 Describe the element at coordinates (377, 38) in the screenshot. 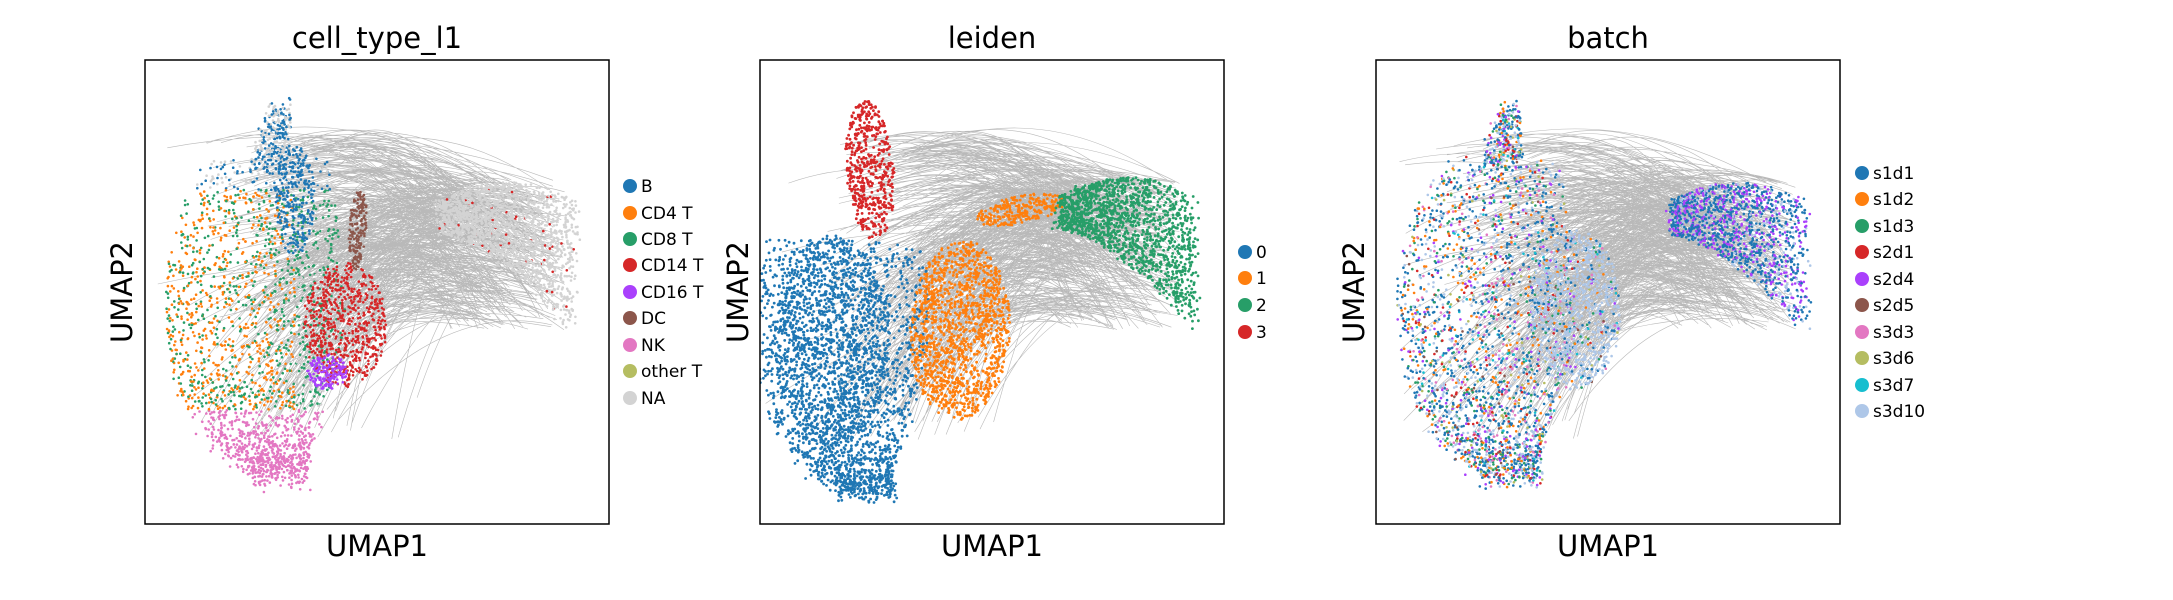

I see `panel-title: cell_type_l1` at that location.